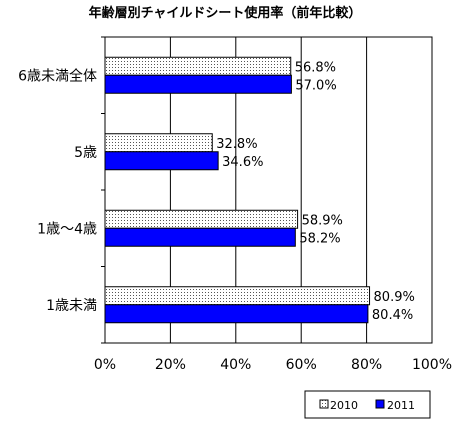 This screenshot has width=455, height=425. Describe the element at coordinates (380, 404) in the screenshot. I see `legend-swatch-2011` at that location.